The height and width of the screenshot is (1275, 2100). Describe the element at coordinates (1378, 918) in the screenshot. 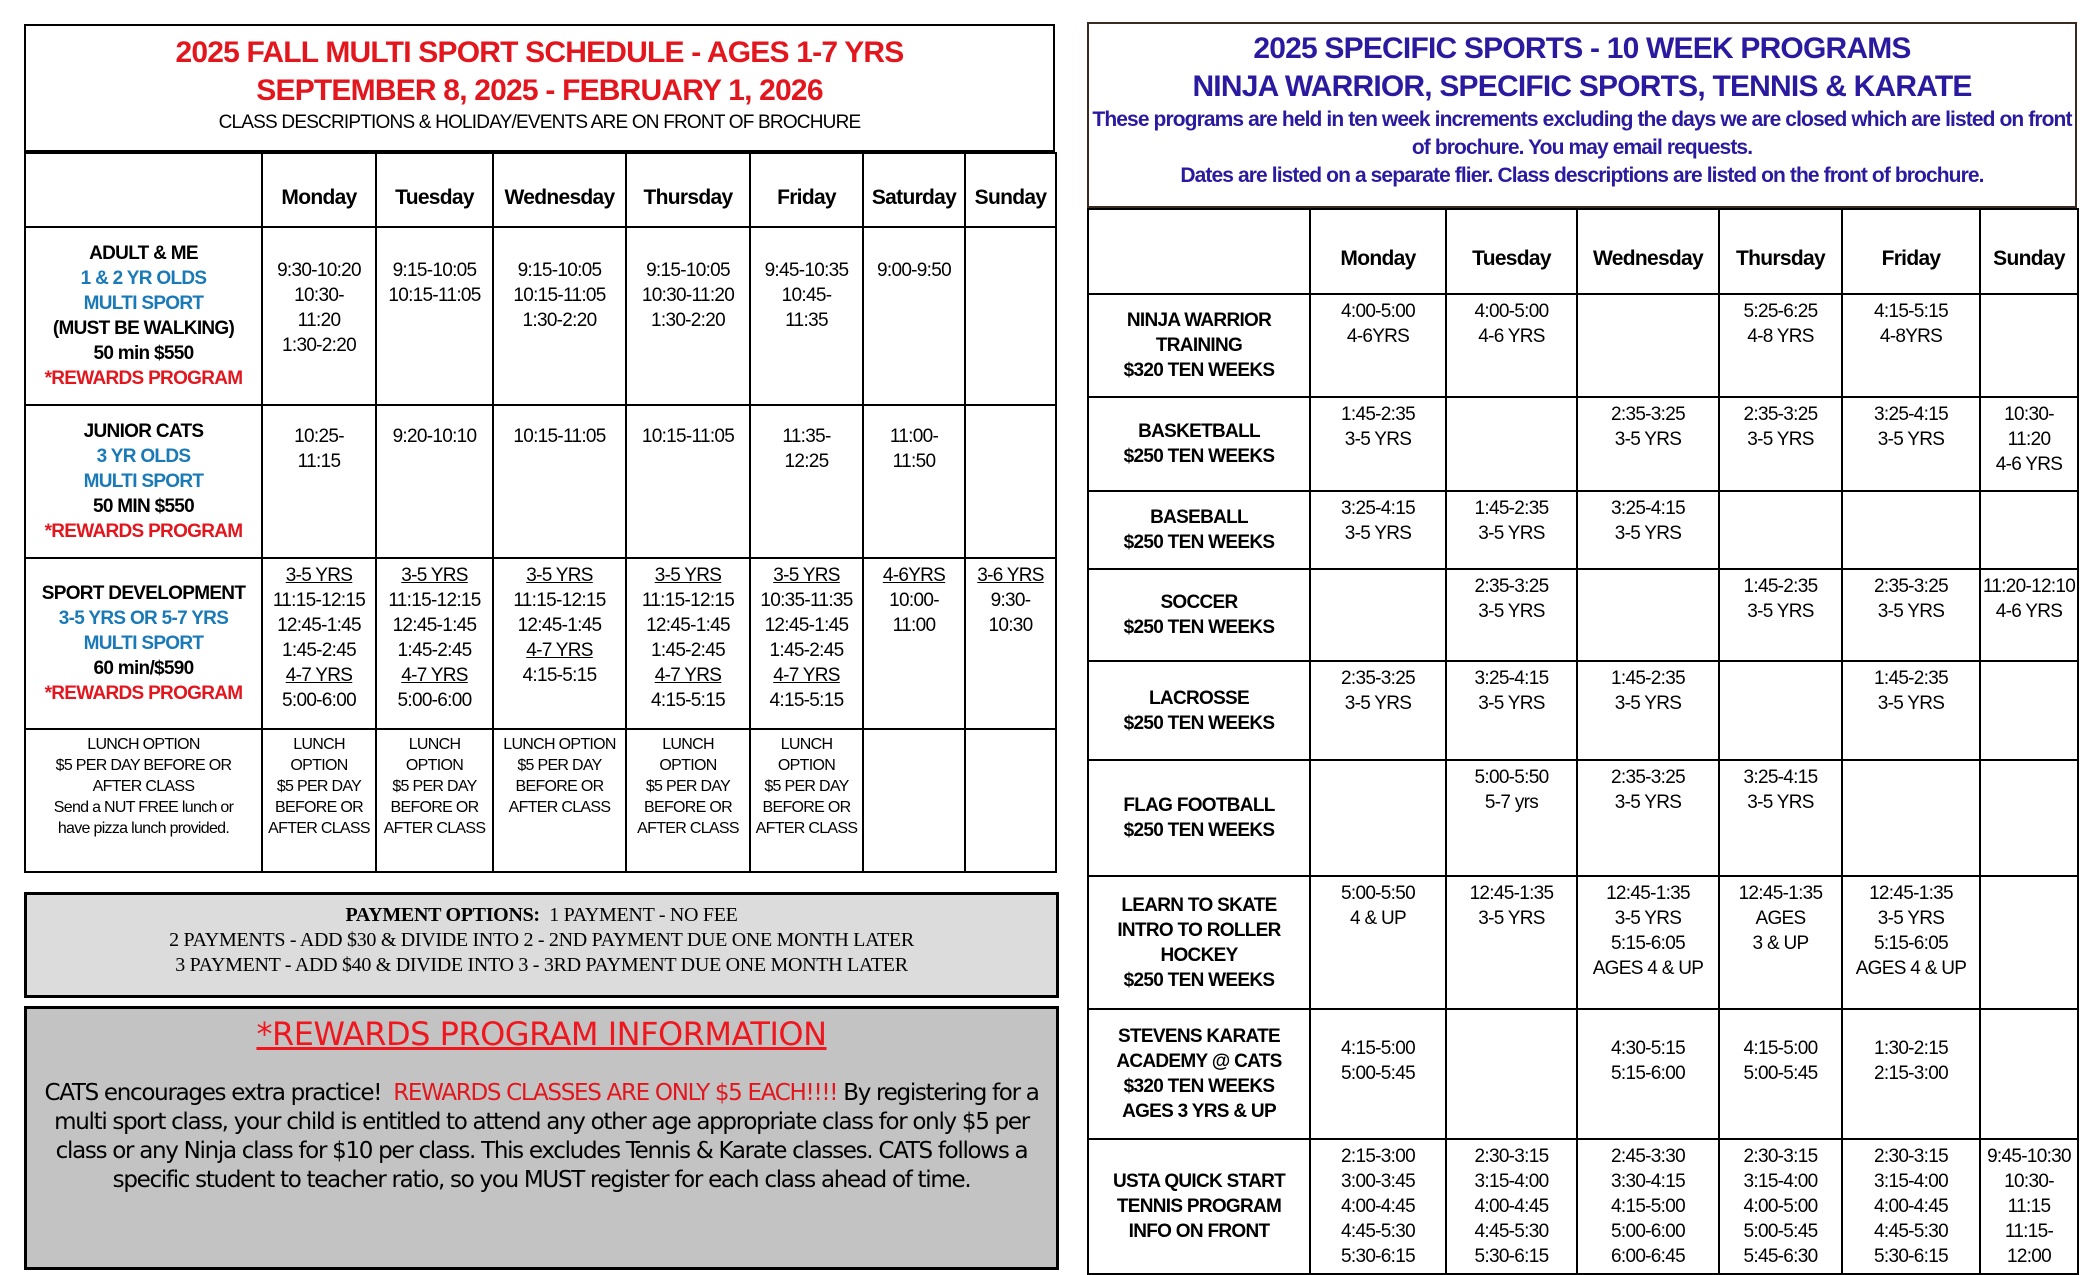

I see `class-time: 4 & UP` at that location.